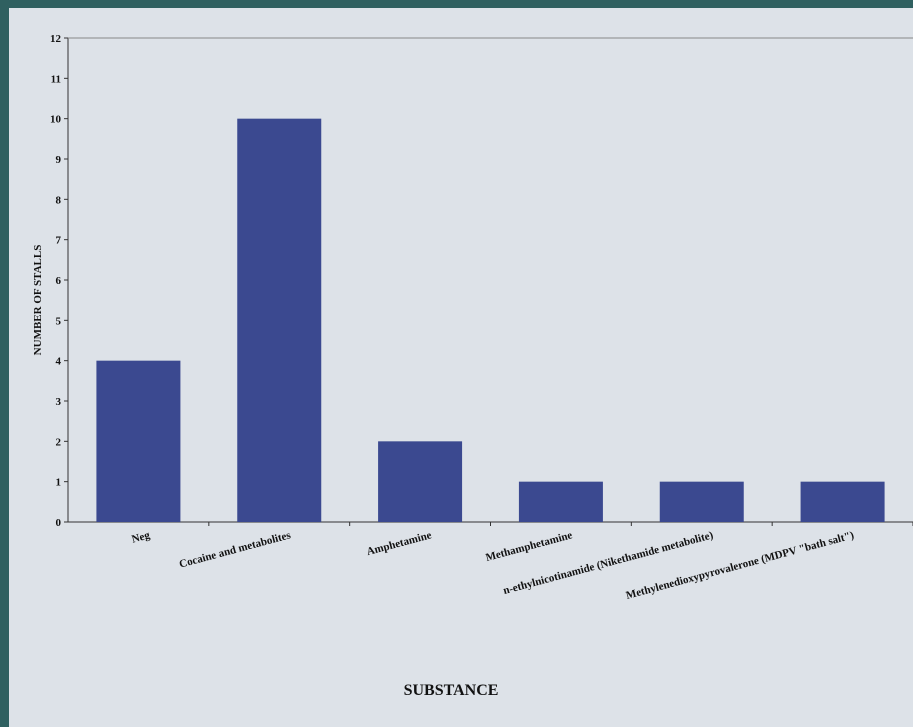 The width and height of the screenshot is (913, 727). I want to click on y-tick-label-11: 11, so click(56, 79).